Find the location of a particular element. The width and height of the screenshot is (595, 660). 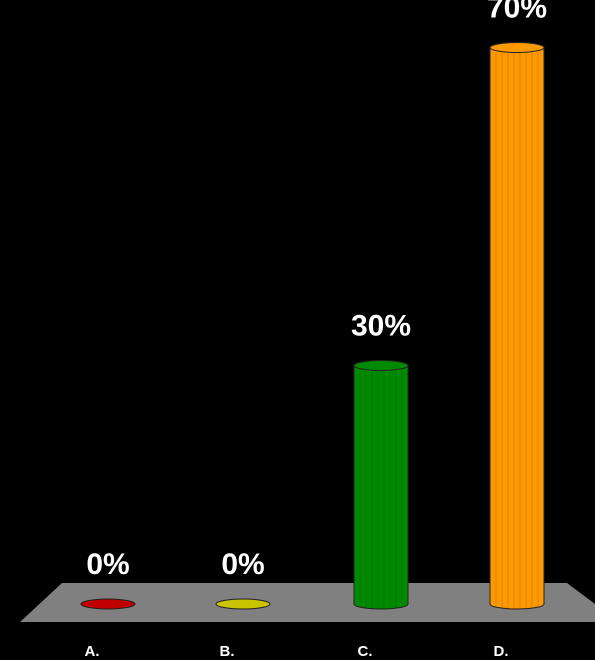

category-label: A. is located at coordinates (92, 651).